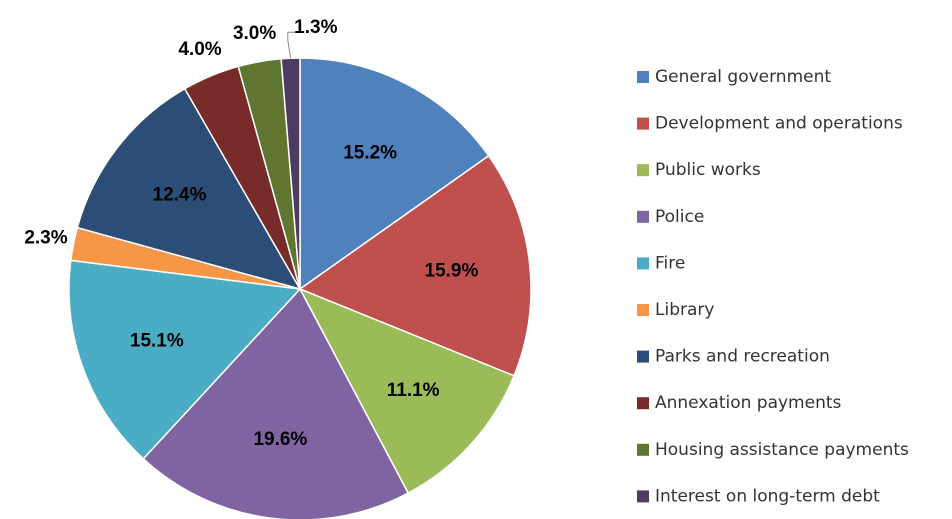  What do you see at coordinates (157, 340) in the screenshot?
I see `data-label: 15.1%` at bounding box center [157, 340].